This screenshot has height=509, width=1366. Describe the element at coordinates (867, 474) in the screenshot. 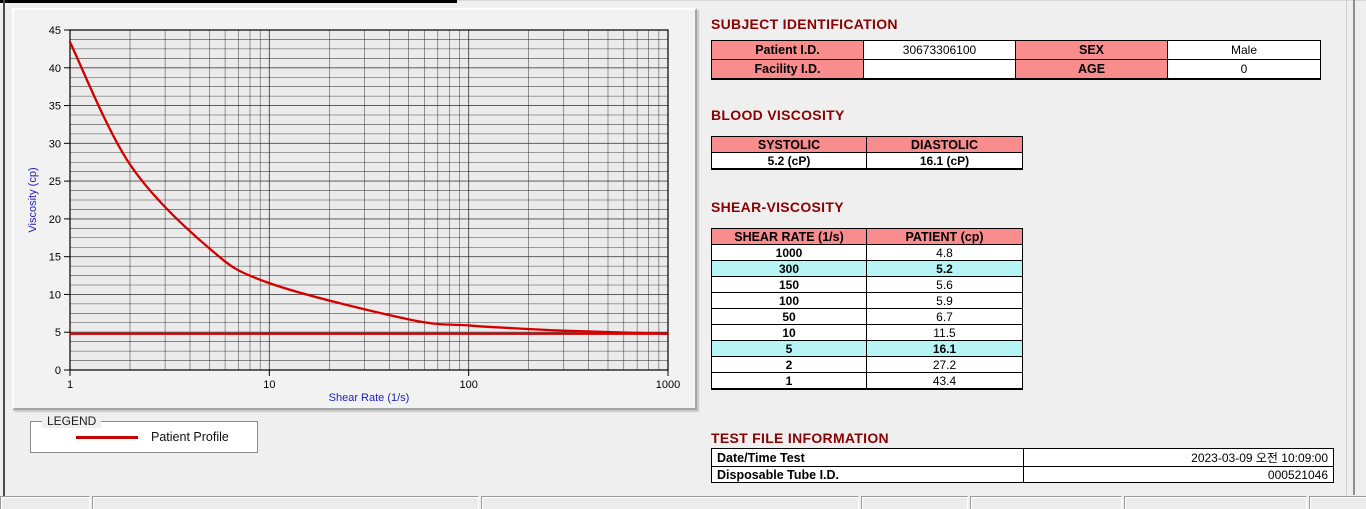

I see `test-file-label-cell: Disposable Tube I.D.` at that location.